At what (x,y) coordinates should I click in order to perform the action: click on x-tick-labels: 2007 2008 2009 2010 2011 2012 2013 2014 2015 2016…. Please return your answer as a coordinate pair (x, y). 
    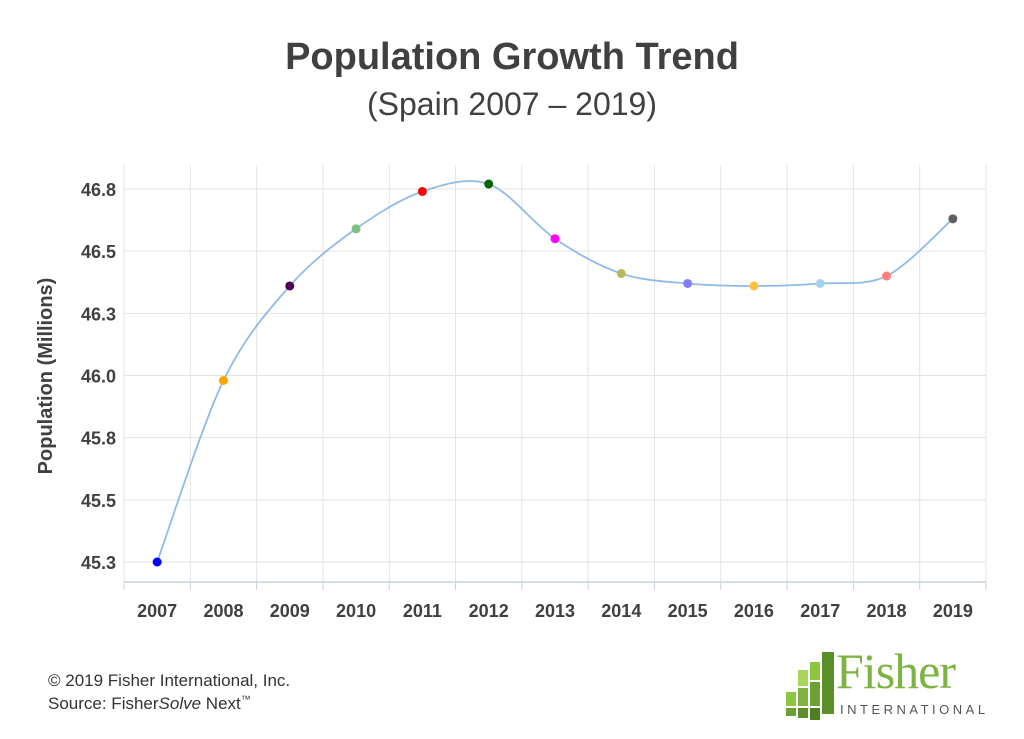
    Looking at the image, I should click on (555, 611).